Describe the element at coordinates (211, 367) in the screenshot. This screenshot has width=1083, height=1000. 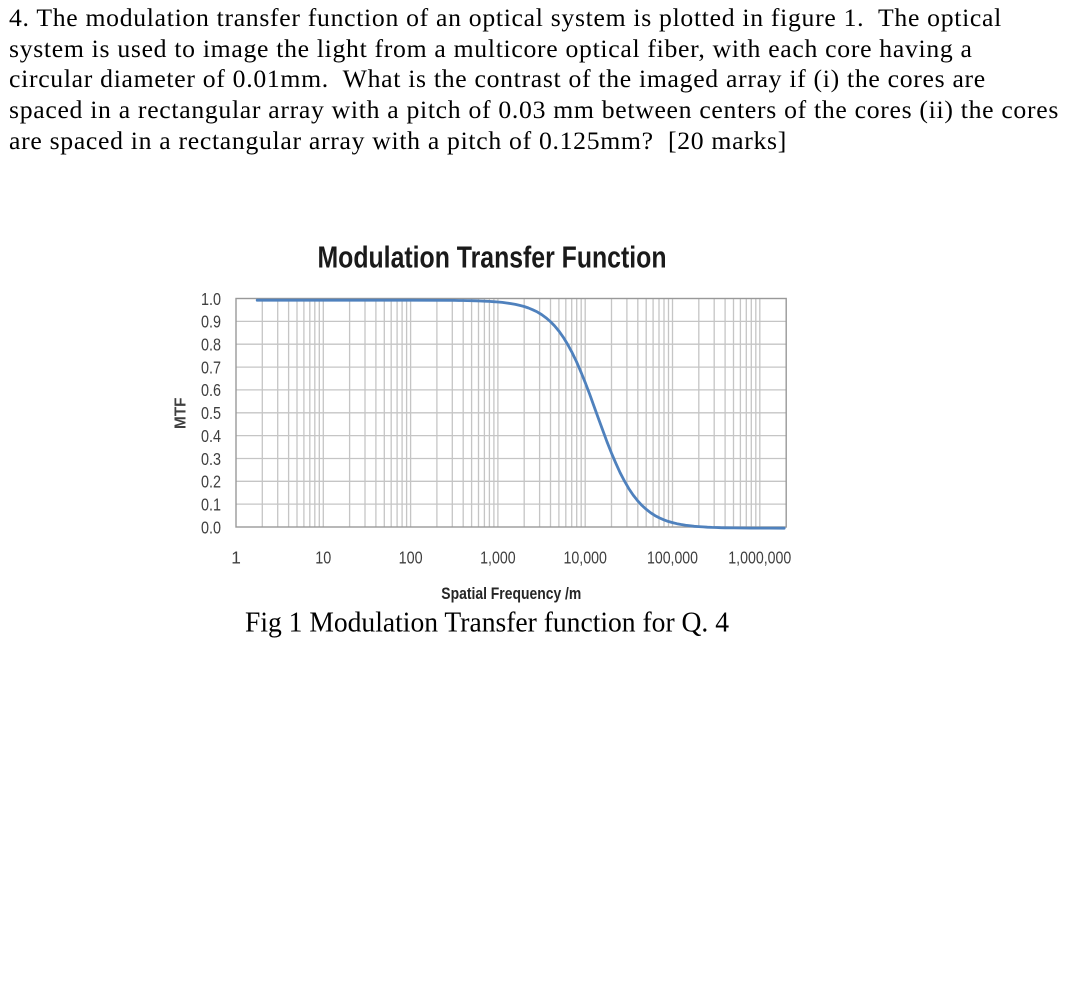
I see `svg-text: 0.7` at that location.